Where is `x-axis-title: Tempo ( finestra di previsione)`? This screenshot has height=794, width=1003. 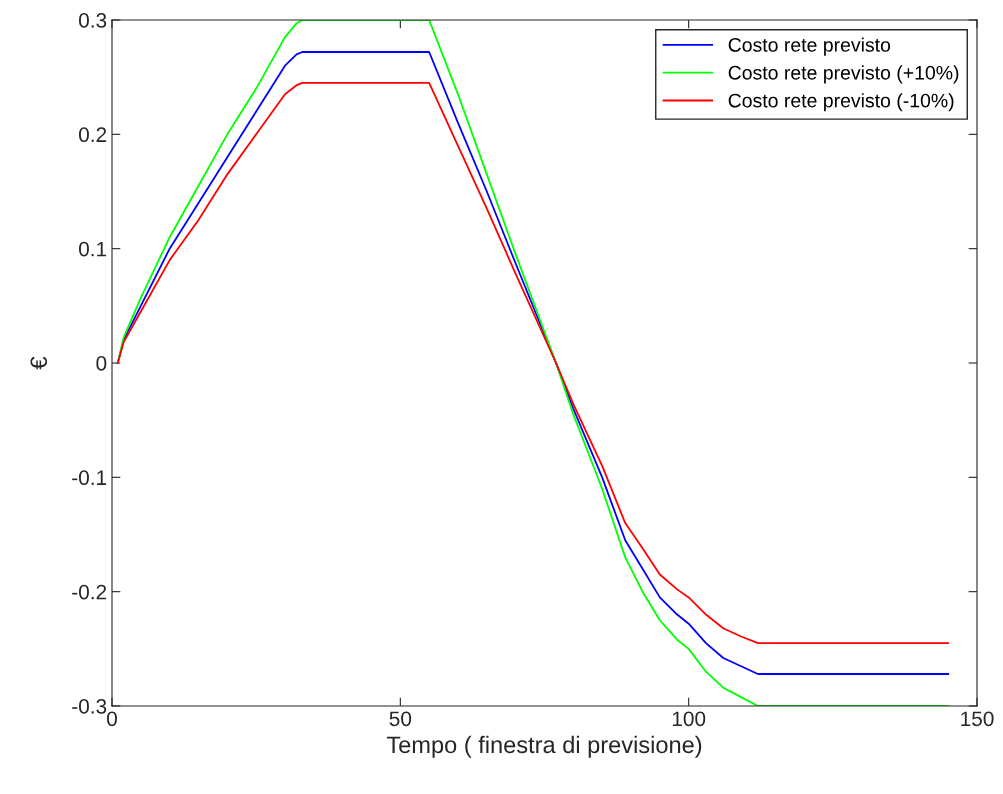
x-axis-title: Tempo ( finestra di previsione) is located at coordinates (544, 746).